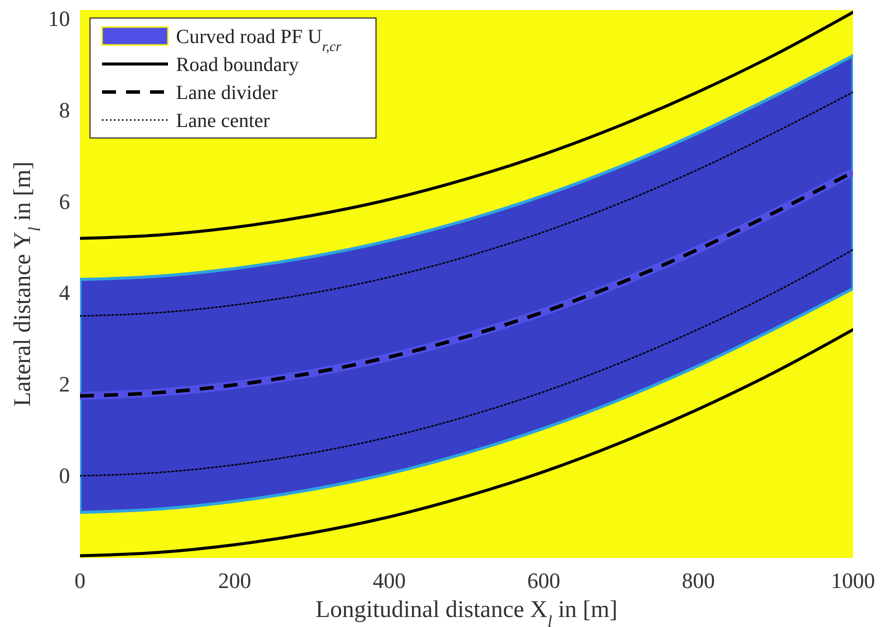  Describe the element at coordinates (80, 580) in the screenshot. I see `x-tick-label: 0` at that location.